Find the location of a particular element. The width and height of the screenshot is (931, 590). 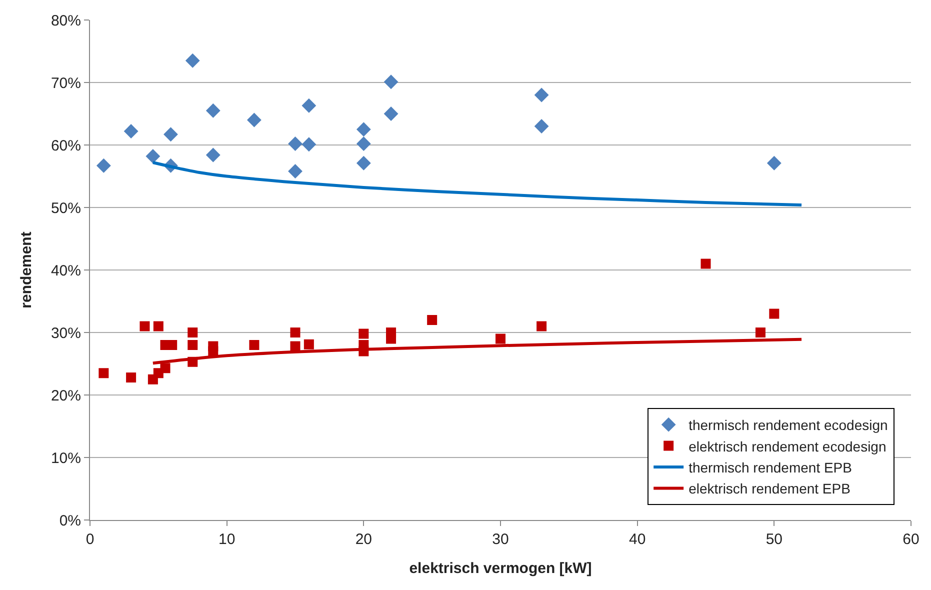

x-tick-label: 10 is located at coordinates (227, 539).